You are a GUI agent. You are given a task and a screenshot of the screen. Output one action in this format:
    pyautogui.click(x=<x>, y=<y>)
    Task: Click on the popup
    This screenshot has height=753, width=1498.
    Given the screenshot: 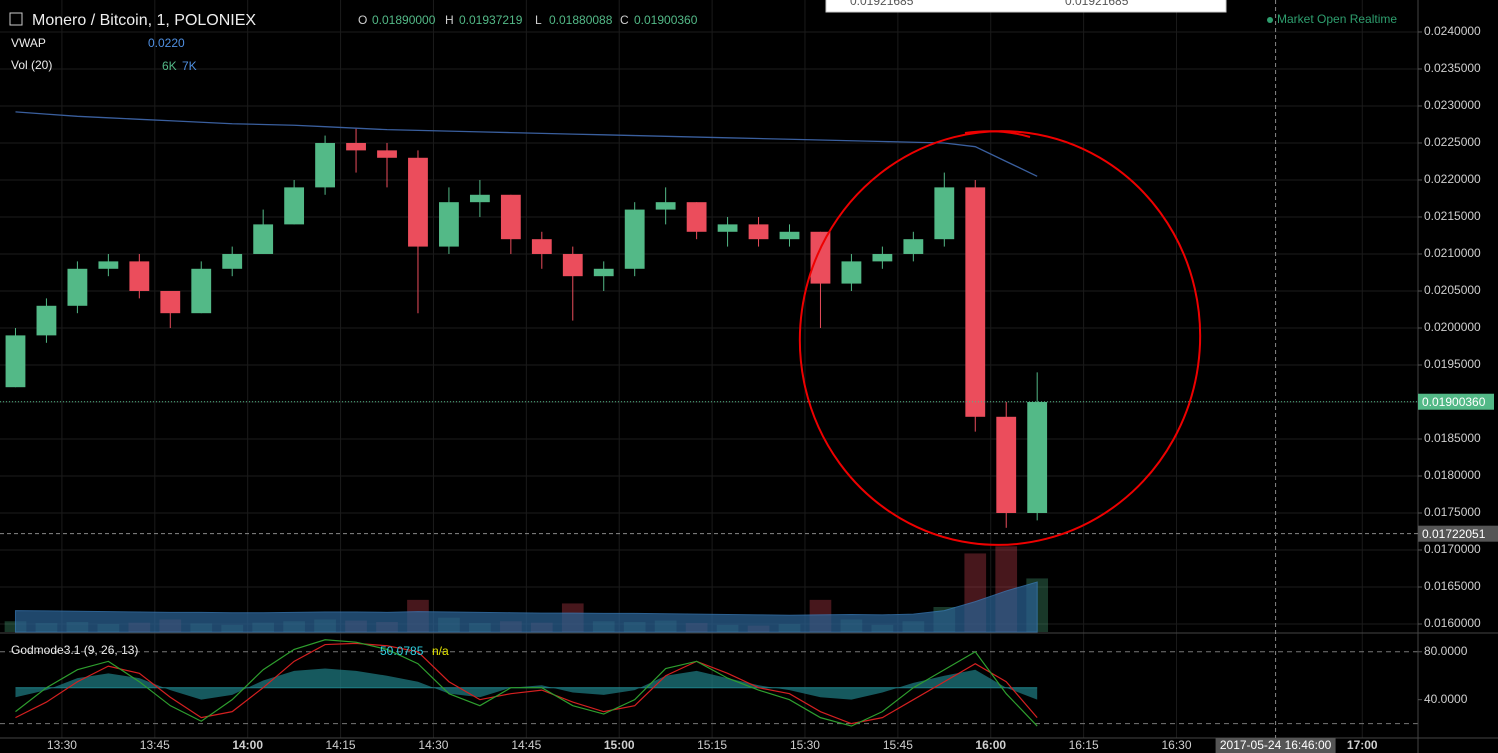 What is the action you would take?
    pyautogui.click(x=1026, y=6)
    